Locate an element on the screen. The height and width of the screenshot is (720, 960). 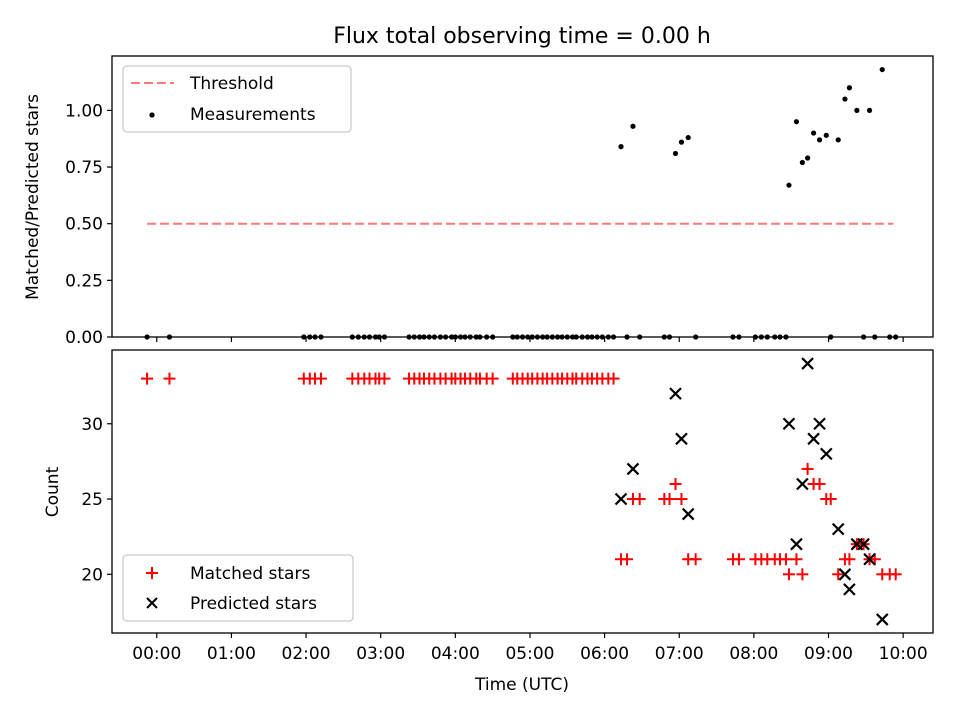
x-tick-label: 01:00 is located at coordinates (231, 654).